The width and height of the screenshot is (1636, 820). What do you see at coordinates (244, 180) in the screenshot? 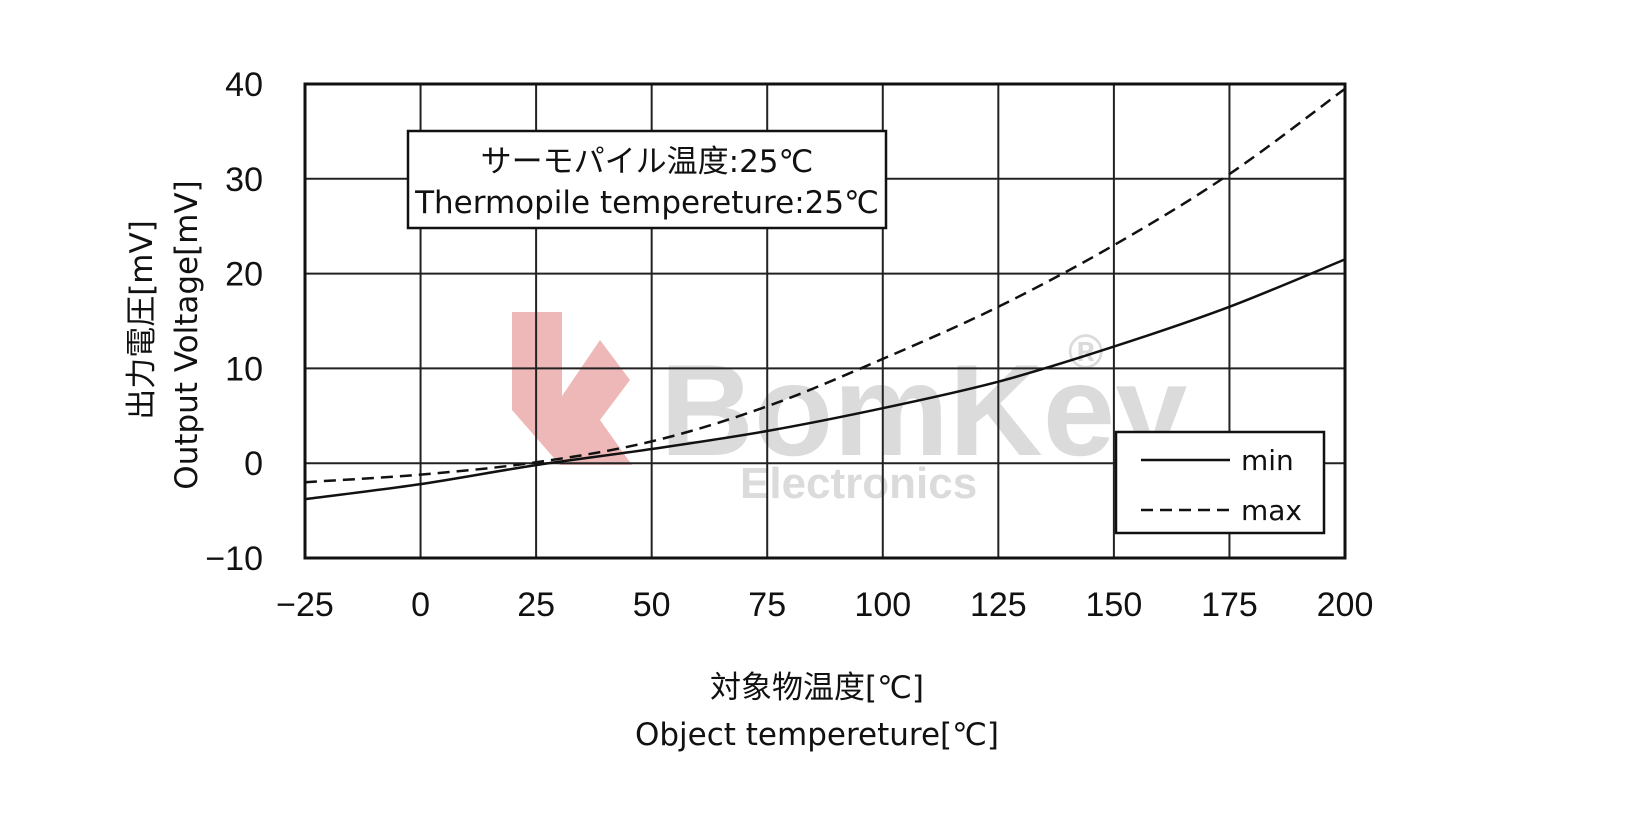
I see `y-tick-label: 30` at bounding box center [244, 180].